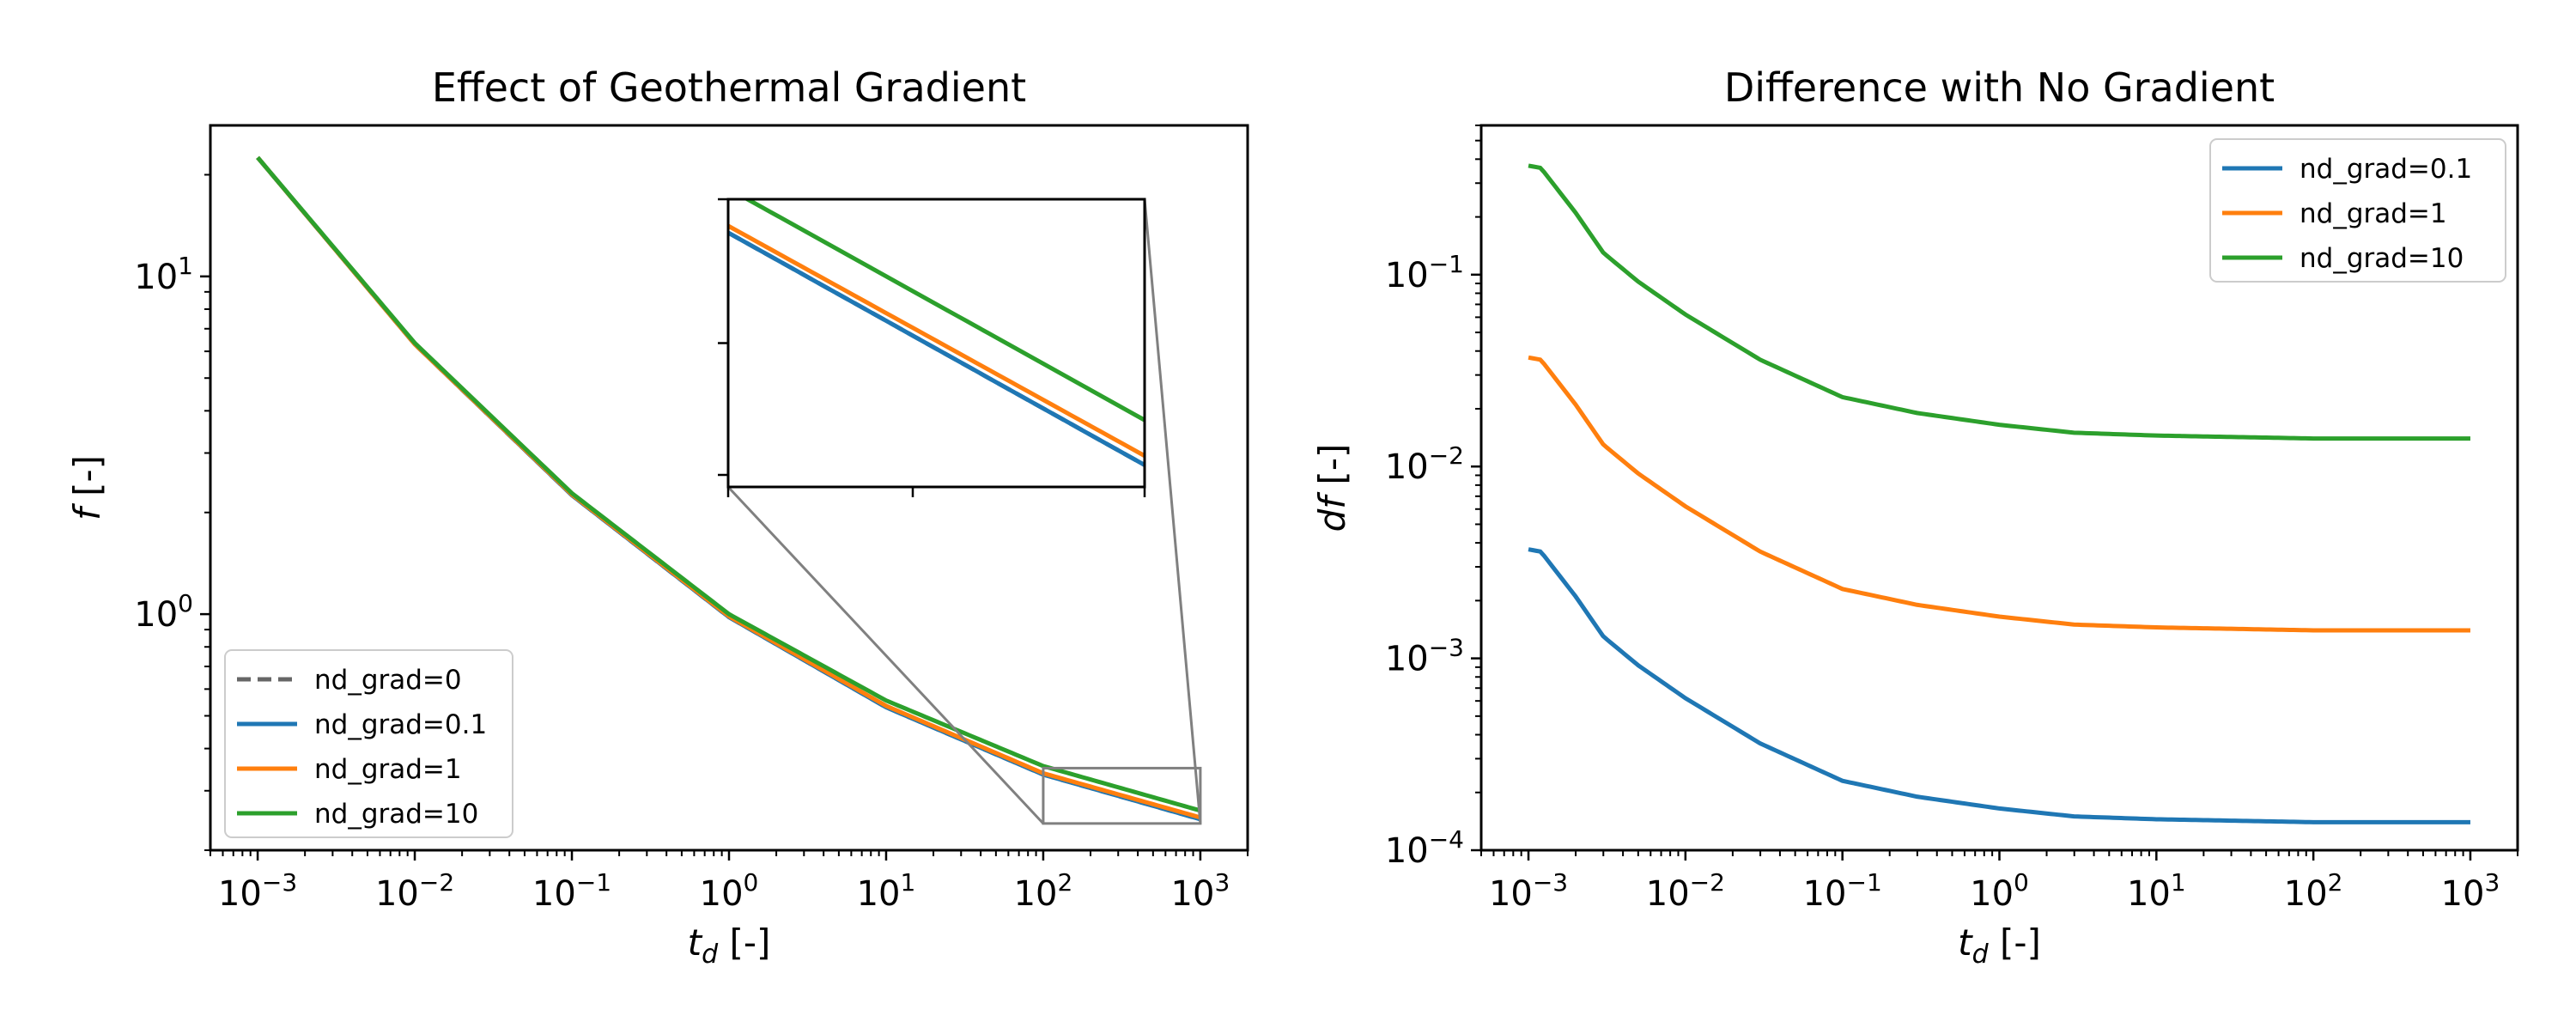 The height and width of the screenshot is (1034, 2576). What do you see at coordinates (2156, 891) in the screenshot?
I see `chart-right-xtick-label: 10¹` at bounding box center [2156, 891].